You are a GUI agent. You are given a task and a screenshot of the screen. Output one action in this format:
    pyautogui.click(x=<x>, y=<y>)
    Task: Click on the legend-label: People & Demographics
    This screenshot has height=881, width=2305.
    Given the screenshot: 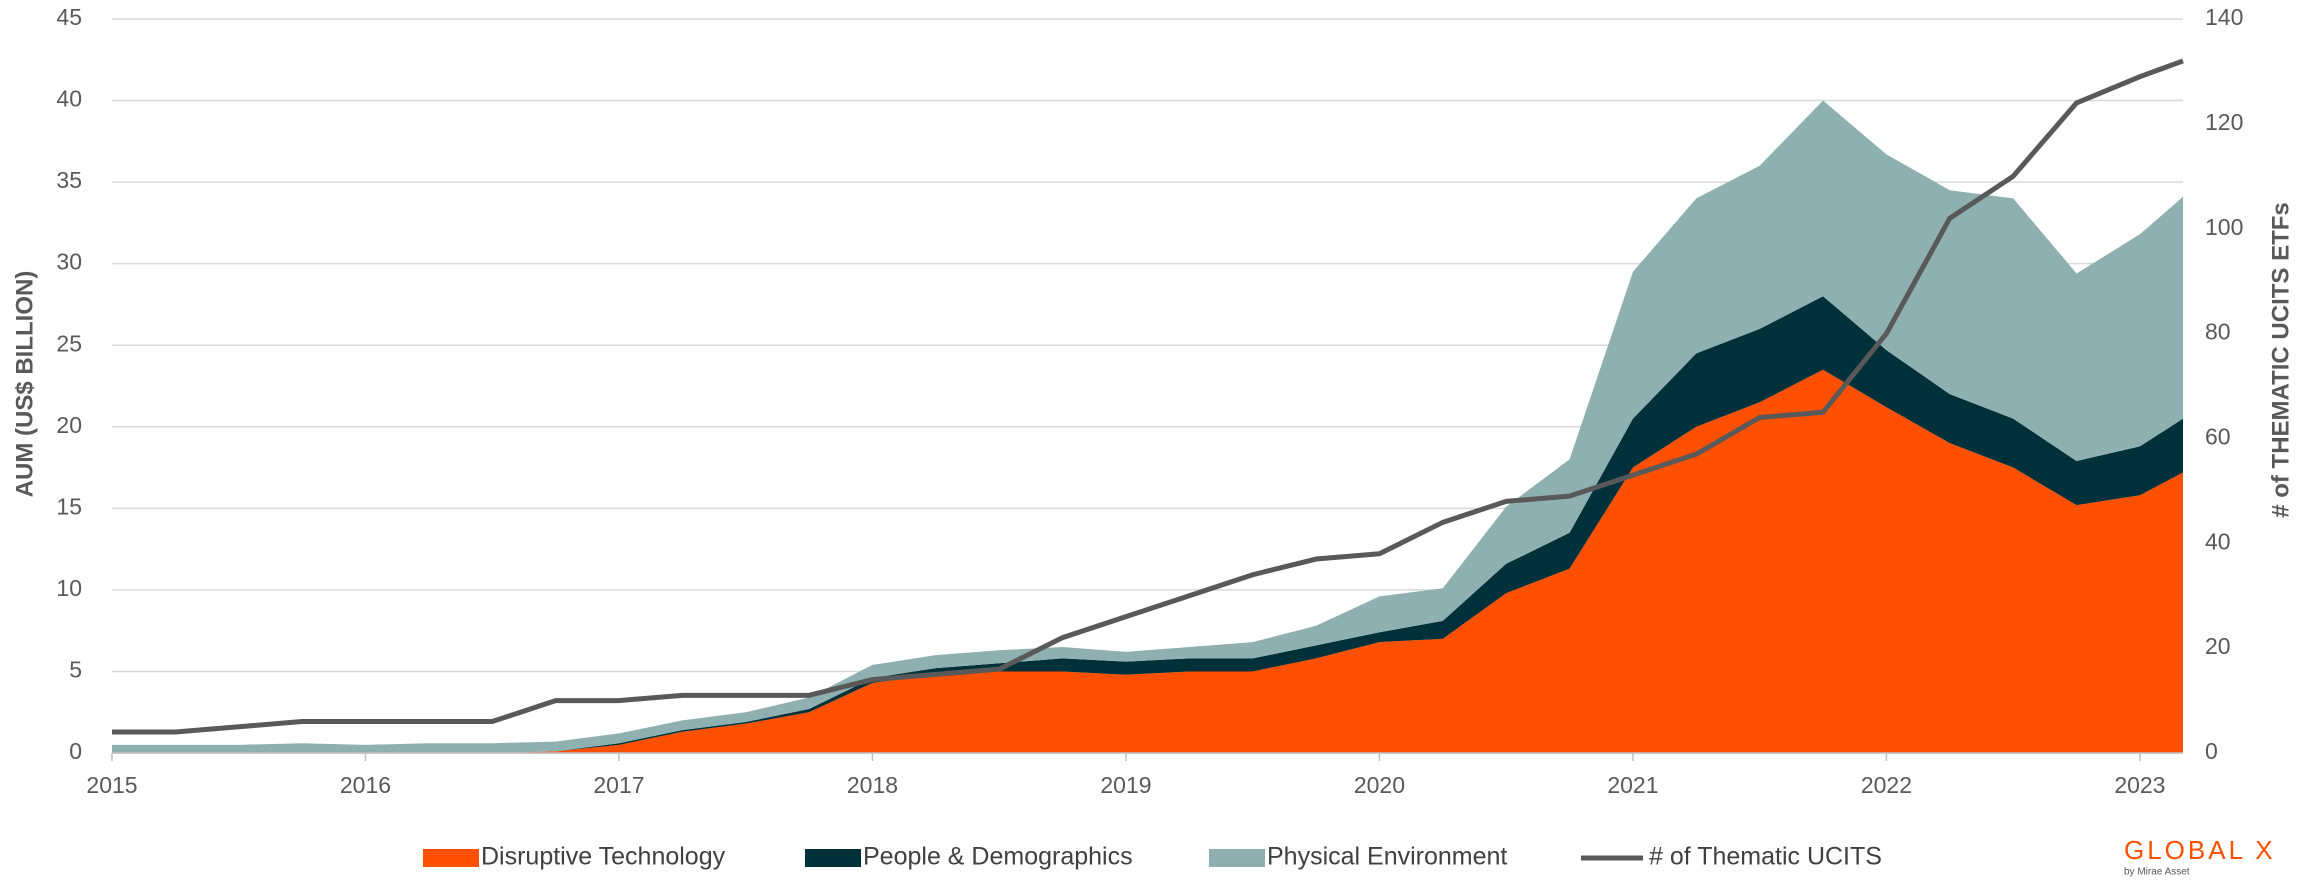 What is the action you would take?
    pyautogui.click(x=998, y=857)
    